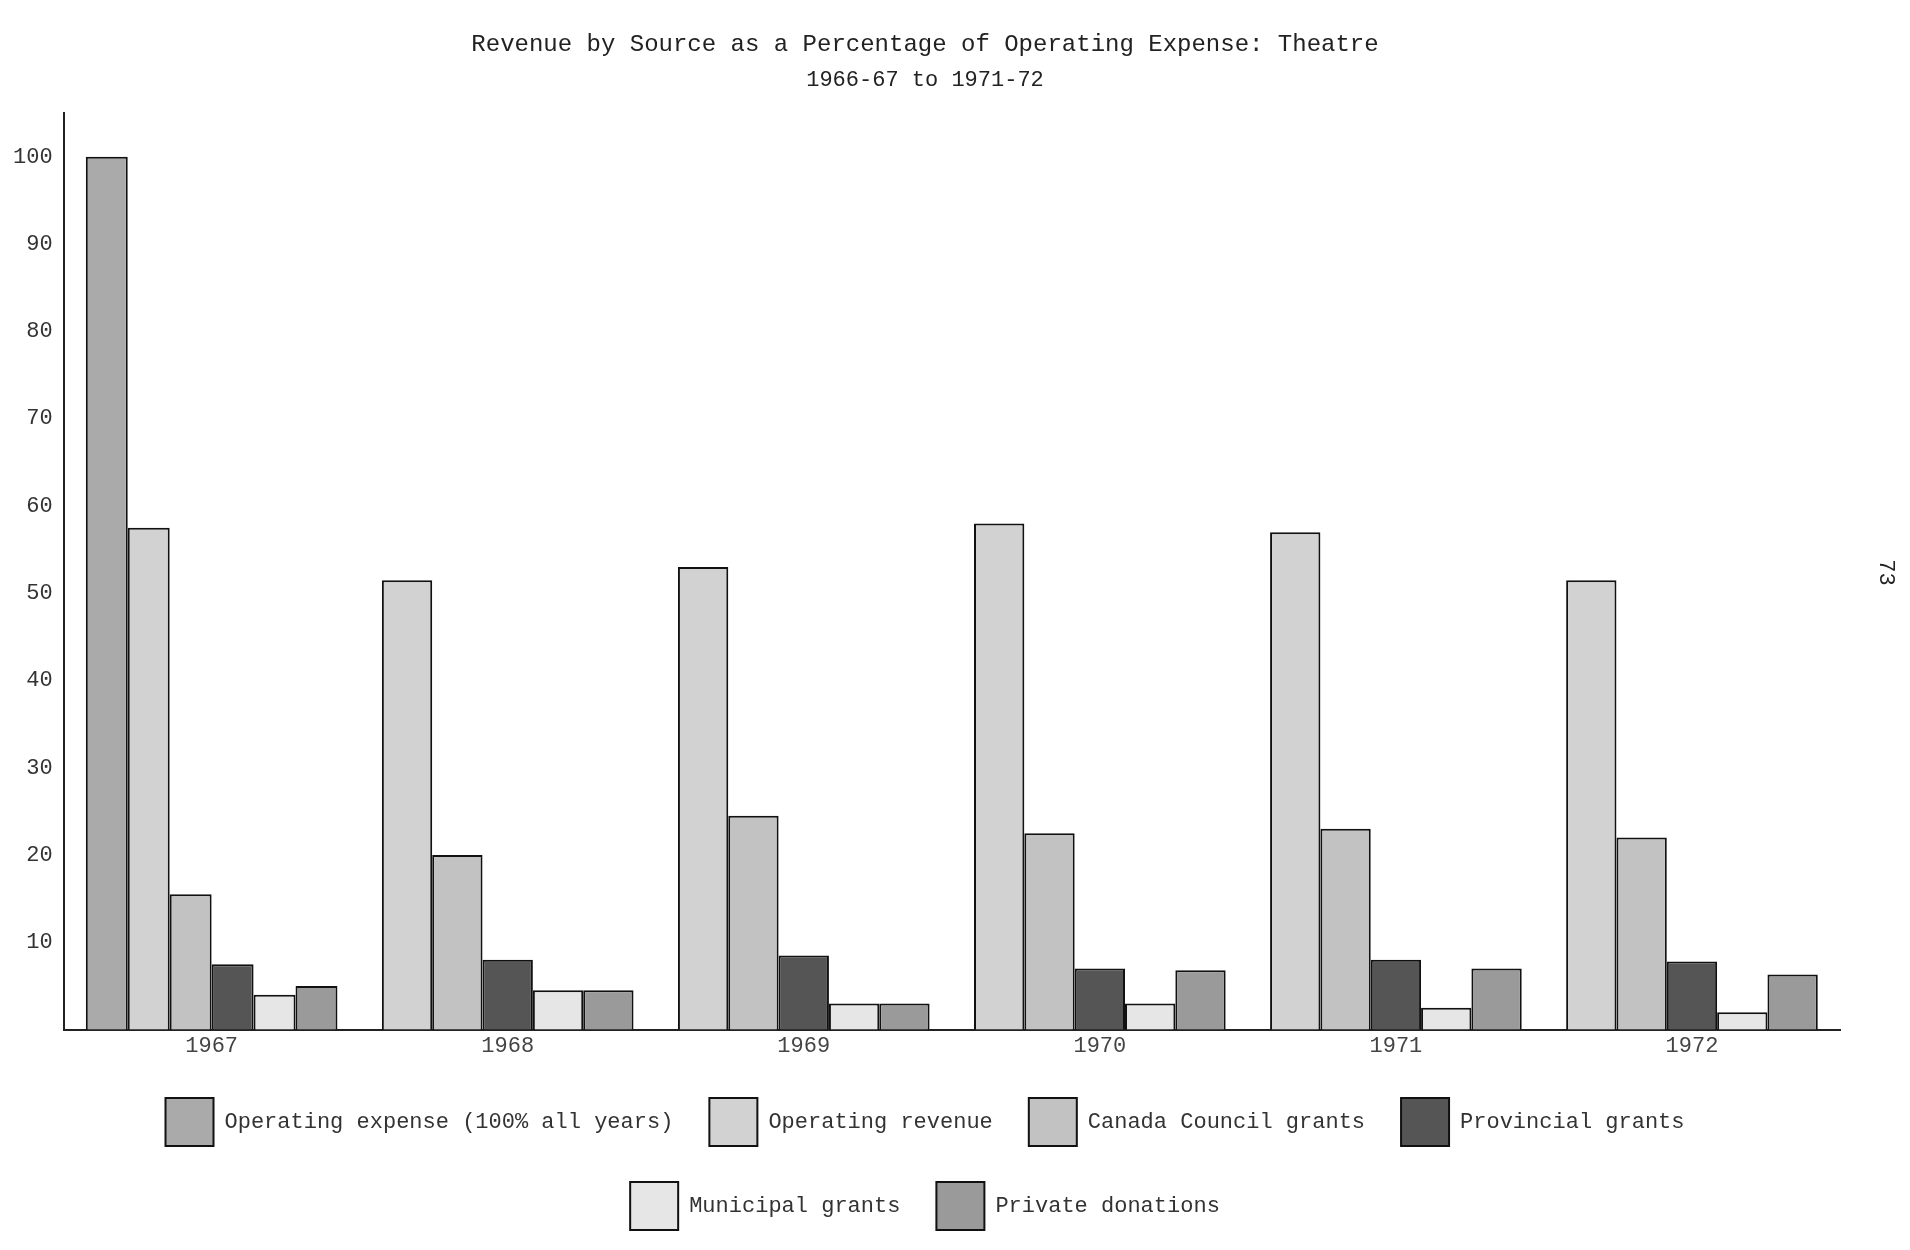 The image size is (1910, 1250). I want to click on chart-title: Revenue by Source as a Percentage of Operating Expense: Theatre, so click(925, 44).